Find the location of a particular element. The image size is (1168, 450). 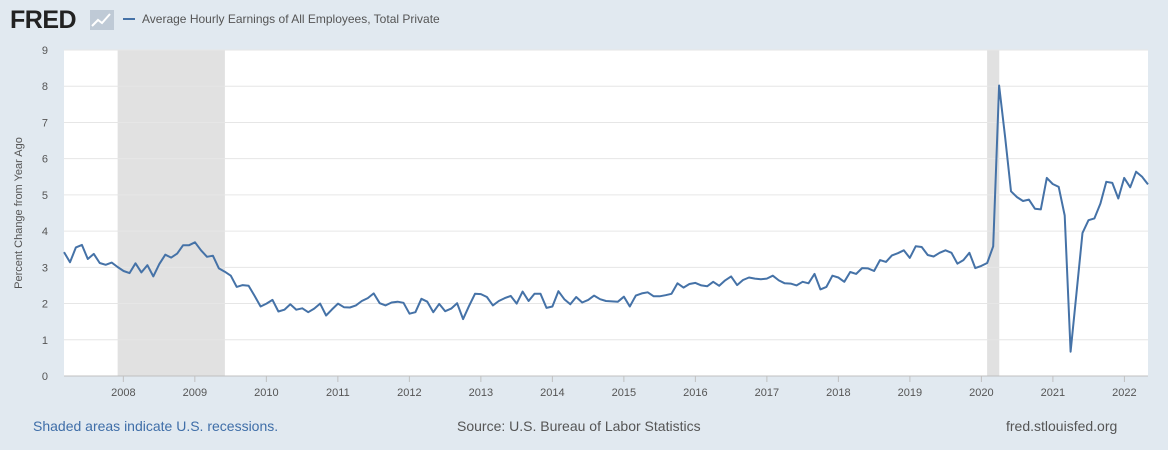

y-tick-label: 9 is located at coordinates (45, 51).